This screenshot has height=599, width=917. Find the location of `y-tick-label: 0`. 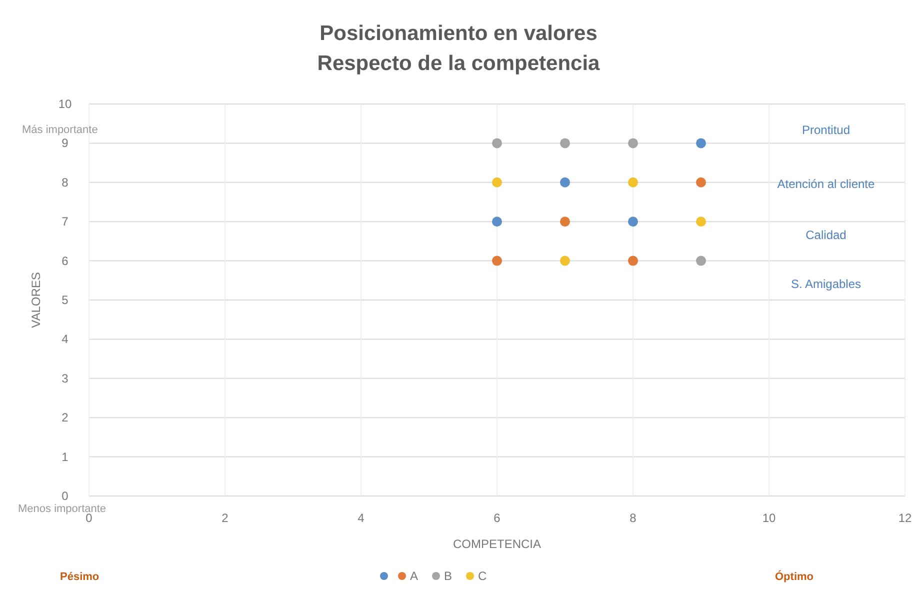

y-tick-label: 0 is located at coordinates (65, 496).